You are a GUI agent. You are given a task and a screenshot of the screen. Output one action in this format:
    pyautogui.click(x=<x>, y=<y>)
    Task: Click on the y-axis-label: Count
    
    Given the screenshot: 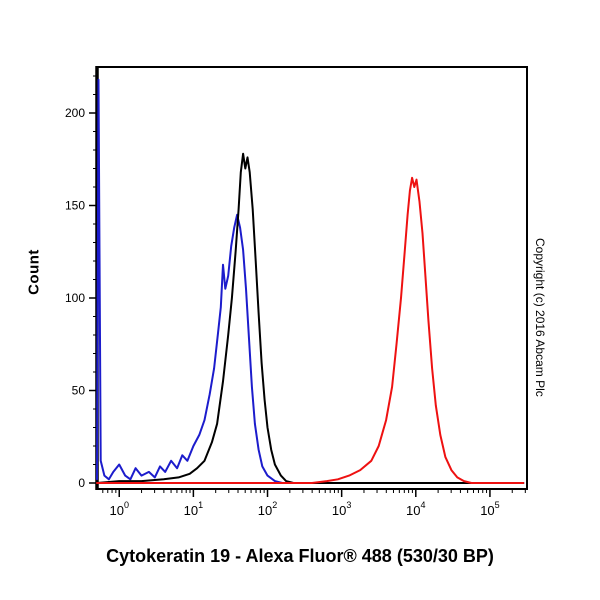 What is the action you would take?
    pyautogui.click(x=34, y=272)
    